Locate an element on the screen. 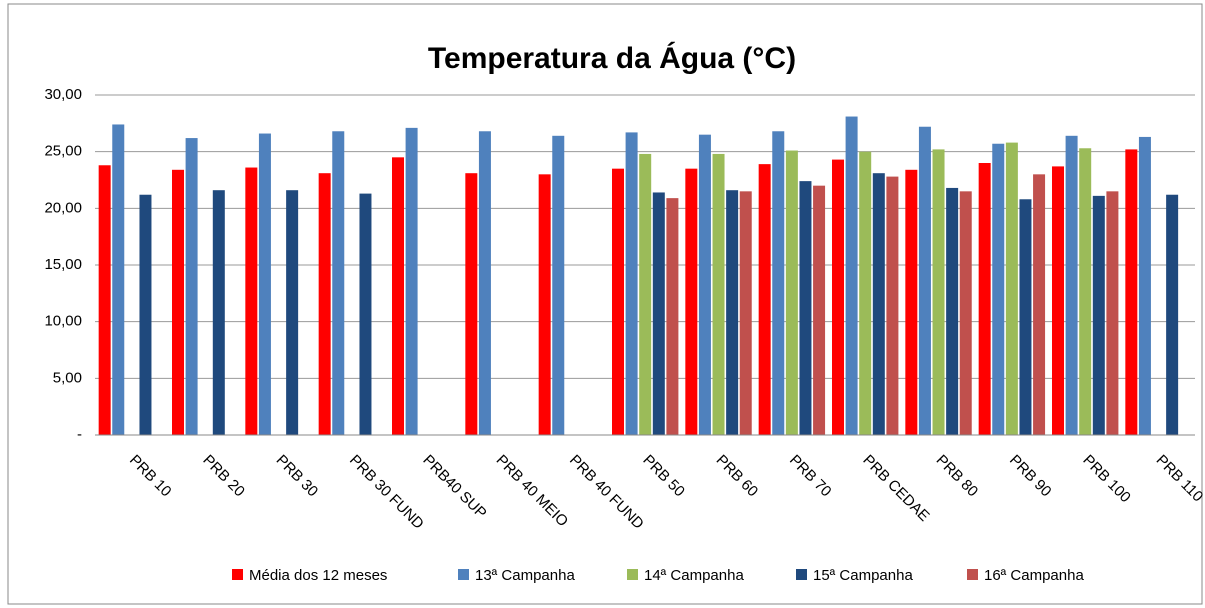 This screenshot has width=1205, height=608. legend-label: Média dos 12 meses is located at coordinates (318, 575).